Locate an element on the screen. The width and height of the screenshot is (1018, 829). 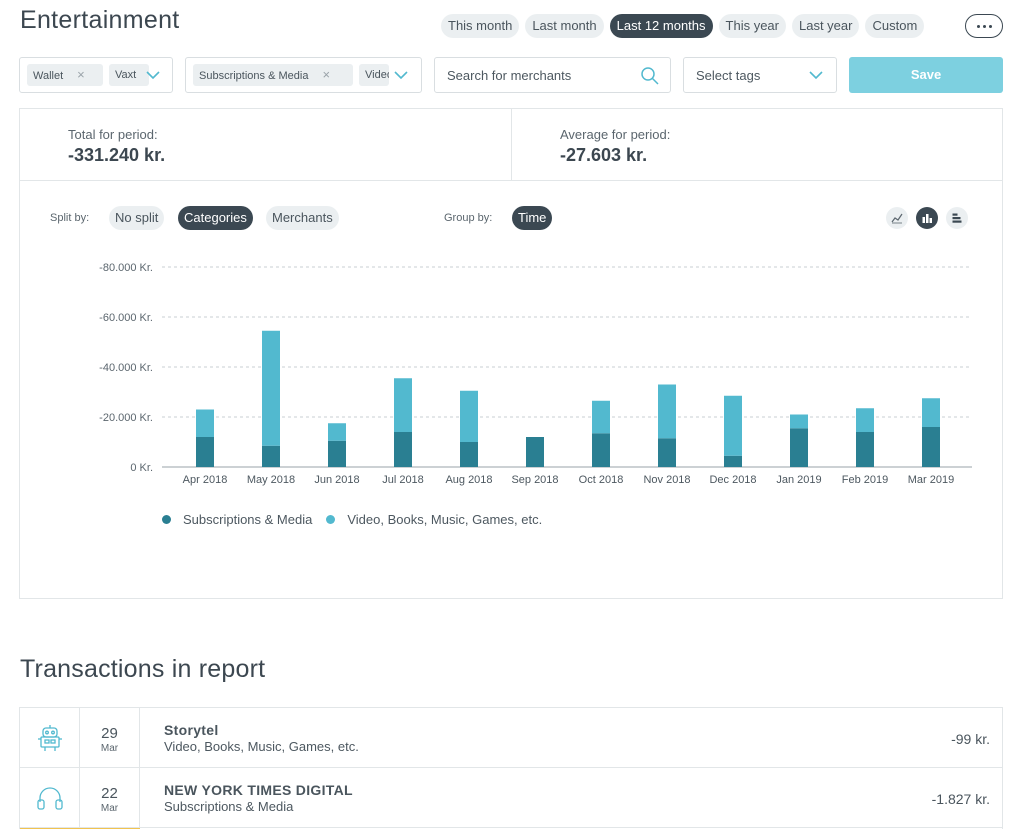
more-options-button is located at coordinates (984, 26).